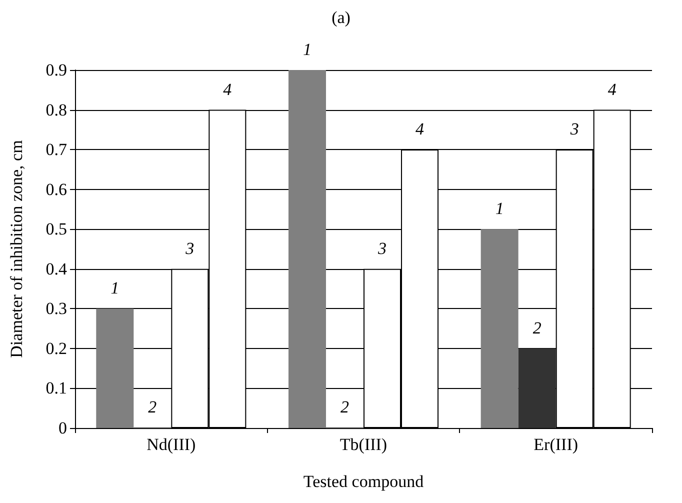 The height and width of the screenshot is (503, 682). What do you see at coordinates (56, 388) in the screenshot?
I see `y-tick-label: 0.1` at bounding box center [56, 388].